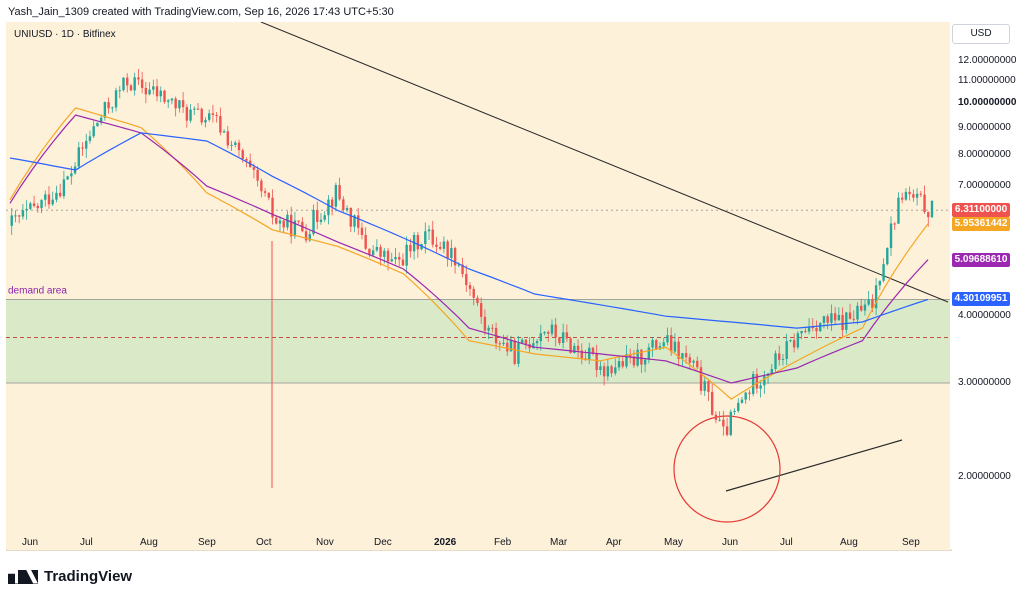 The image size is (1024, 599). Describe the element at coordinates (987, 60) in the screenshot. I see `price-tick-label: 12.00000000` at that location.